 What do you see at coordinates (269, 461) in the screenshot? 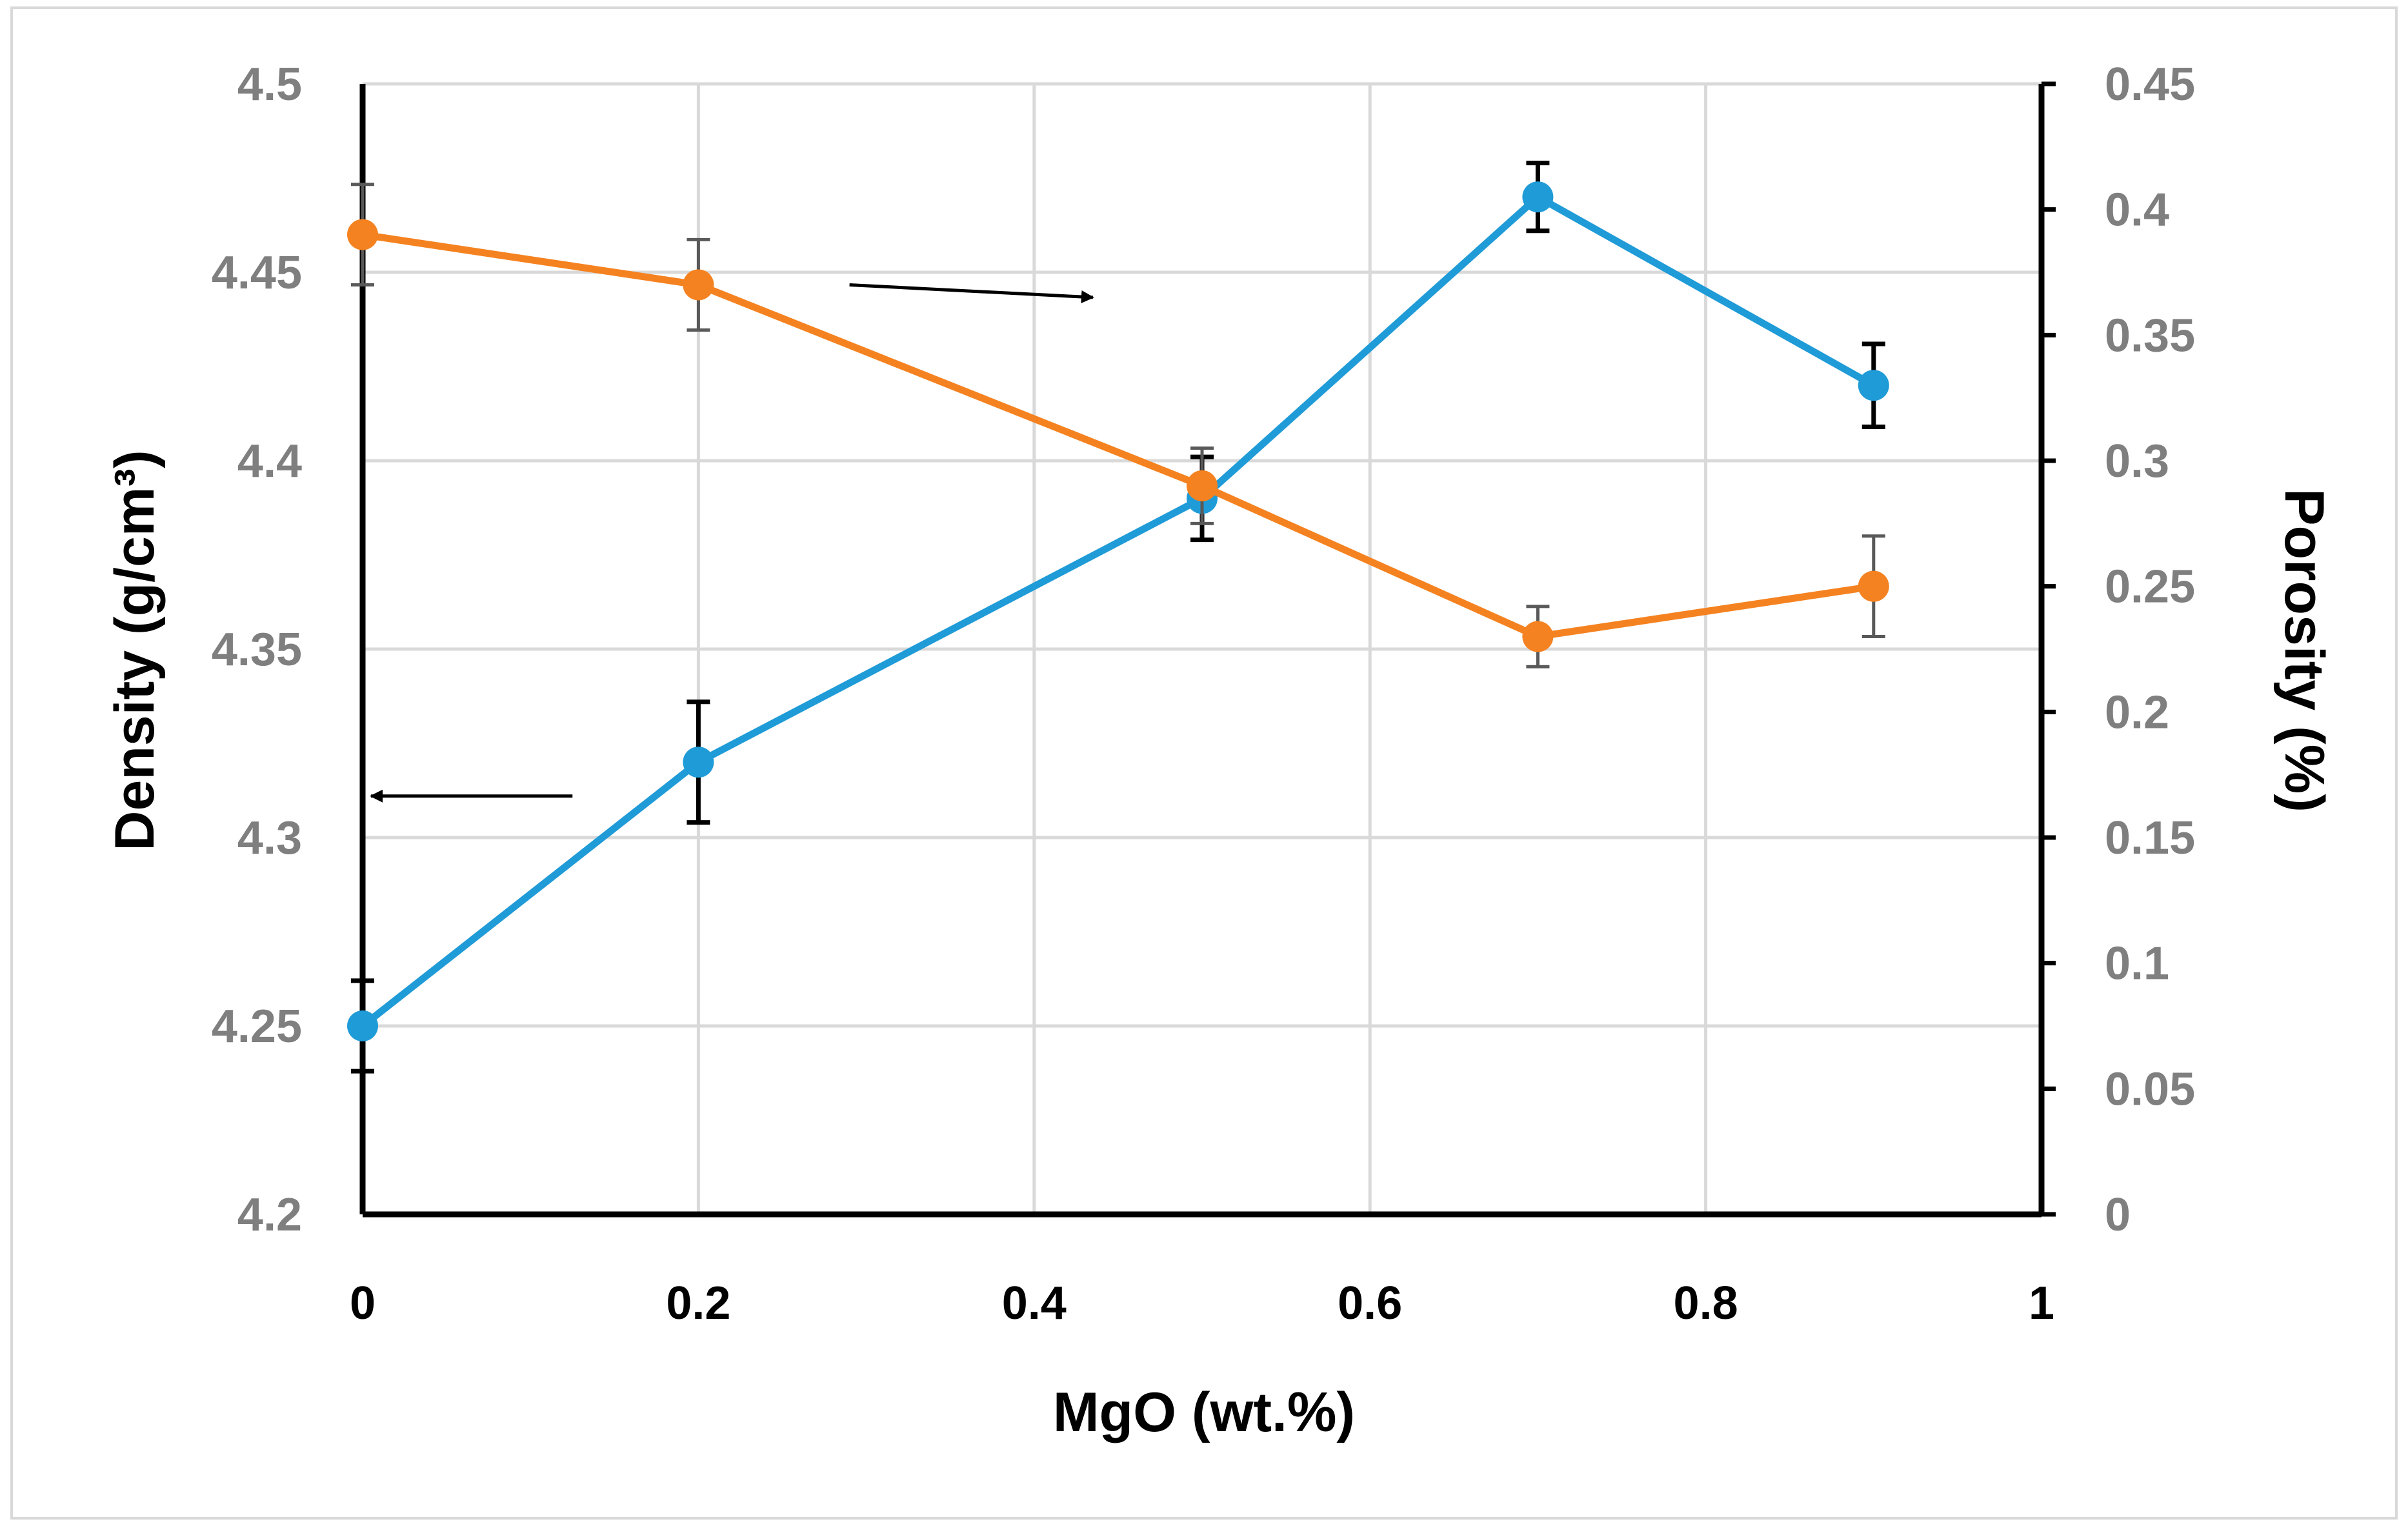
I see `y-tick-label: 4.4` at bounding box center [269, 461].